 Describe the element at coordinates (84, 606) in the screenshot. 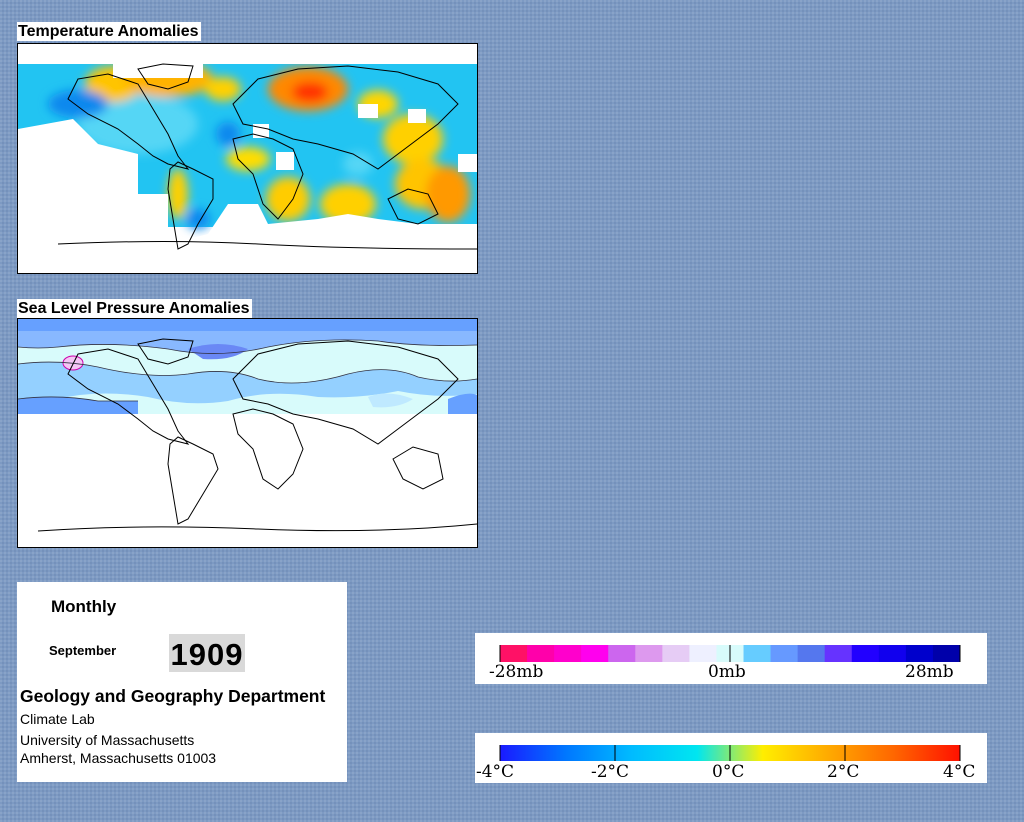

I see `period-label: Monthly` at that location.